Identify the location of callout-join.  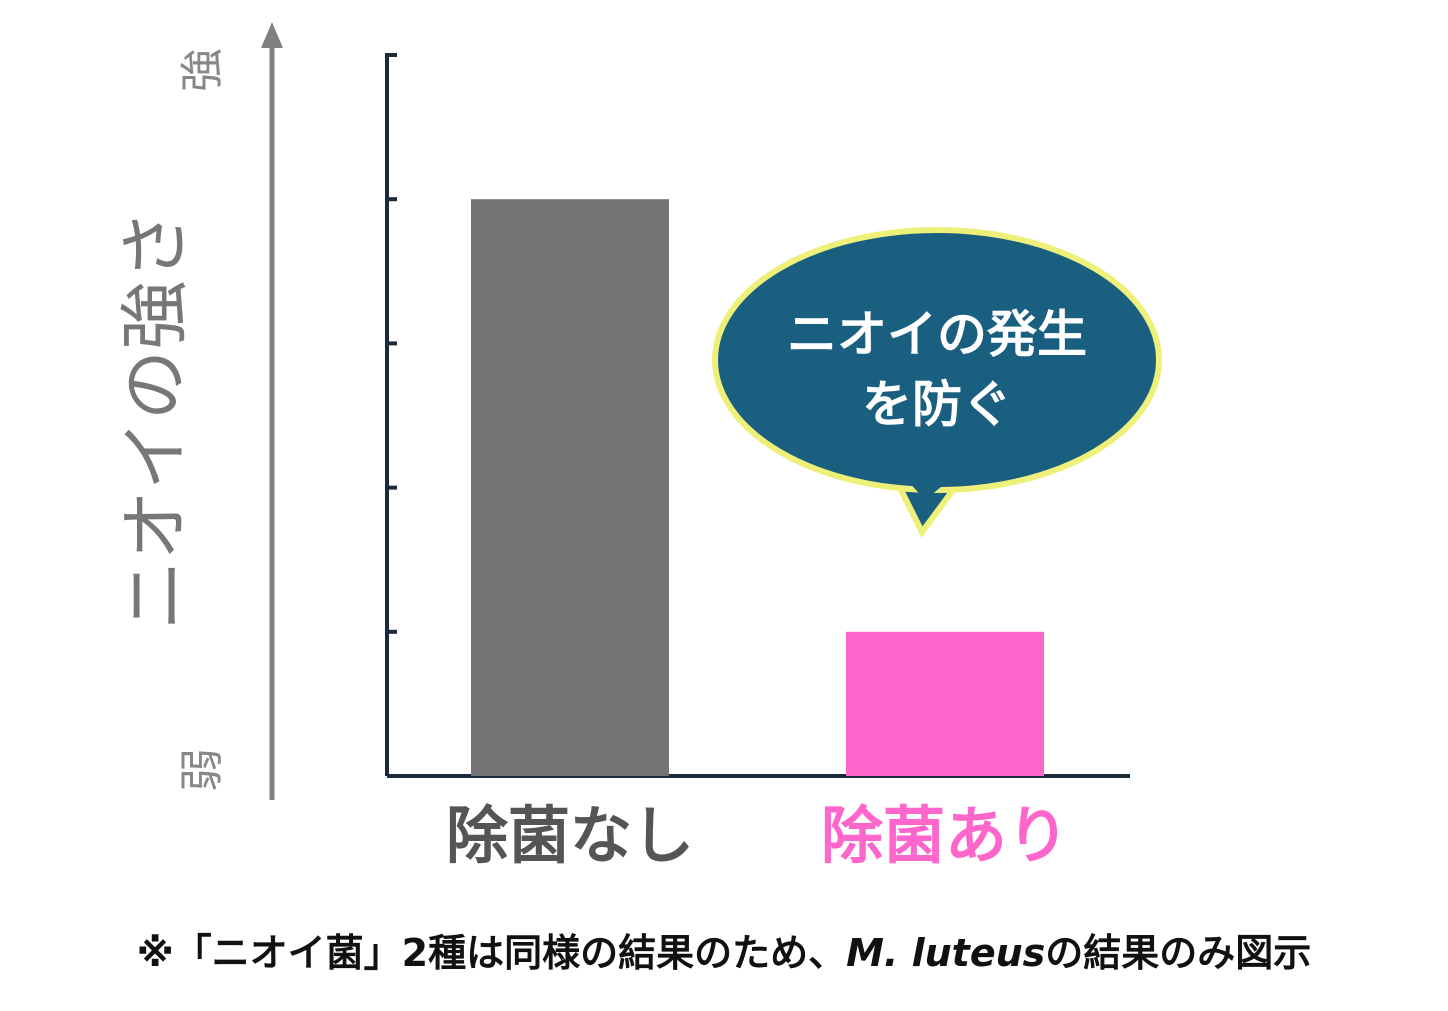
(930, 485).